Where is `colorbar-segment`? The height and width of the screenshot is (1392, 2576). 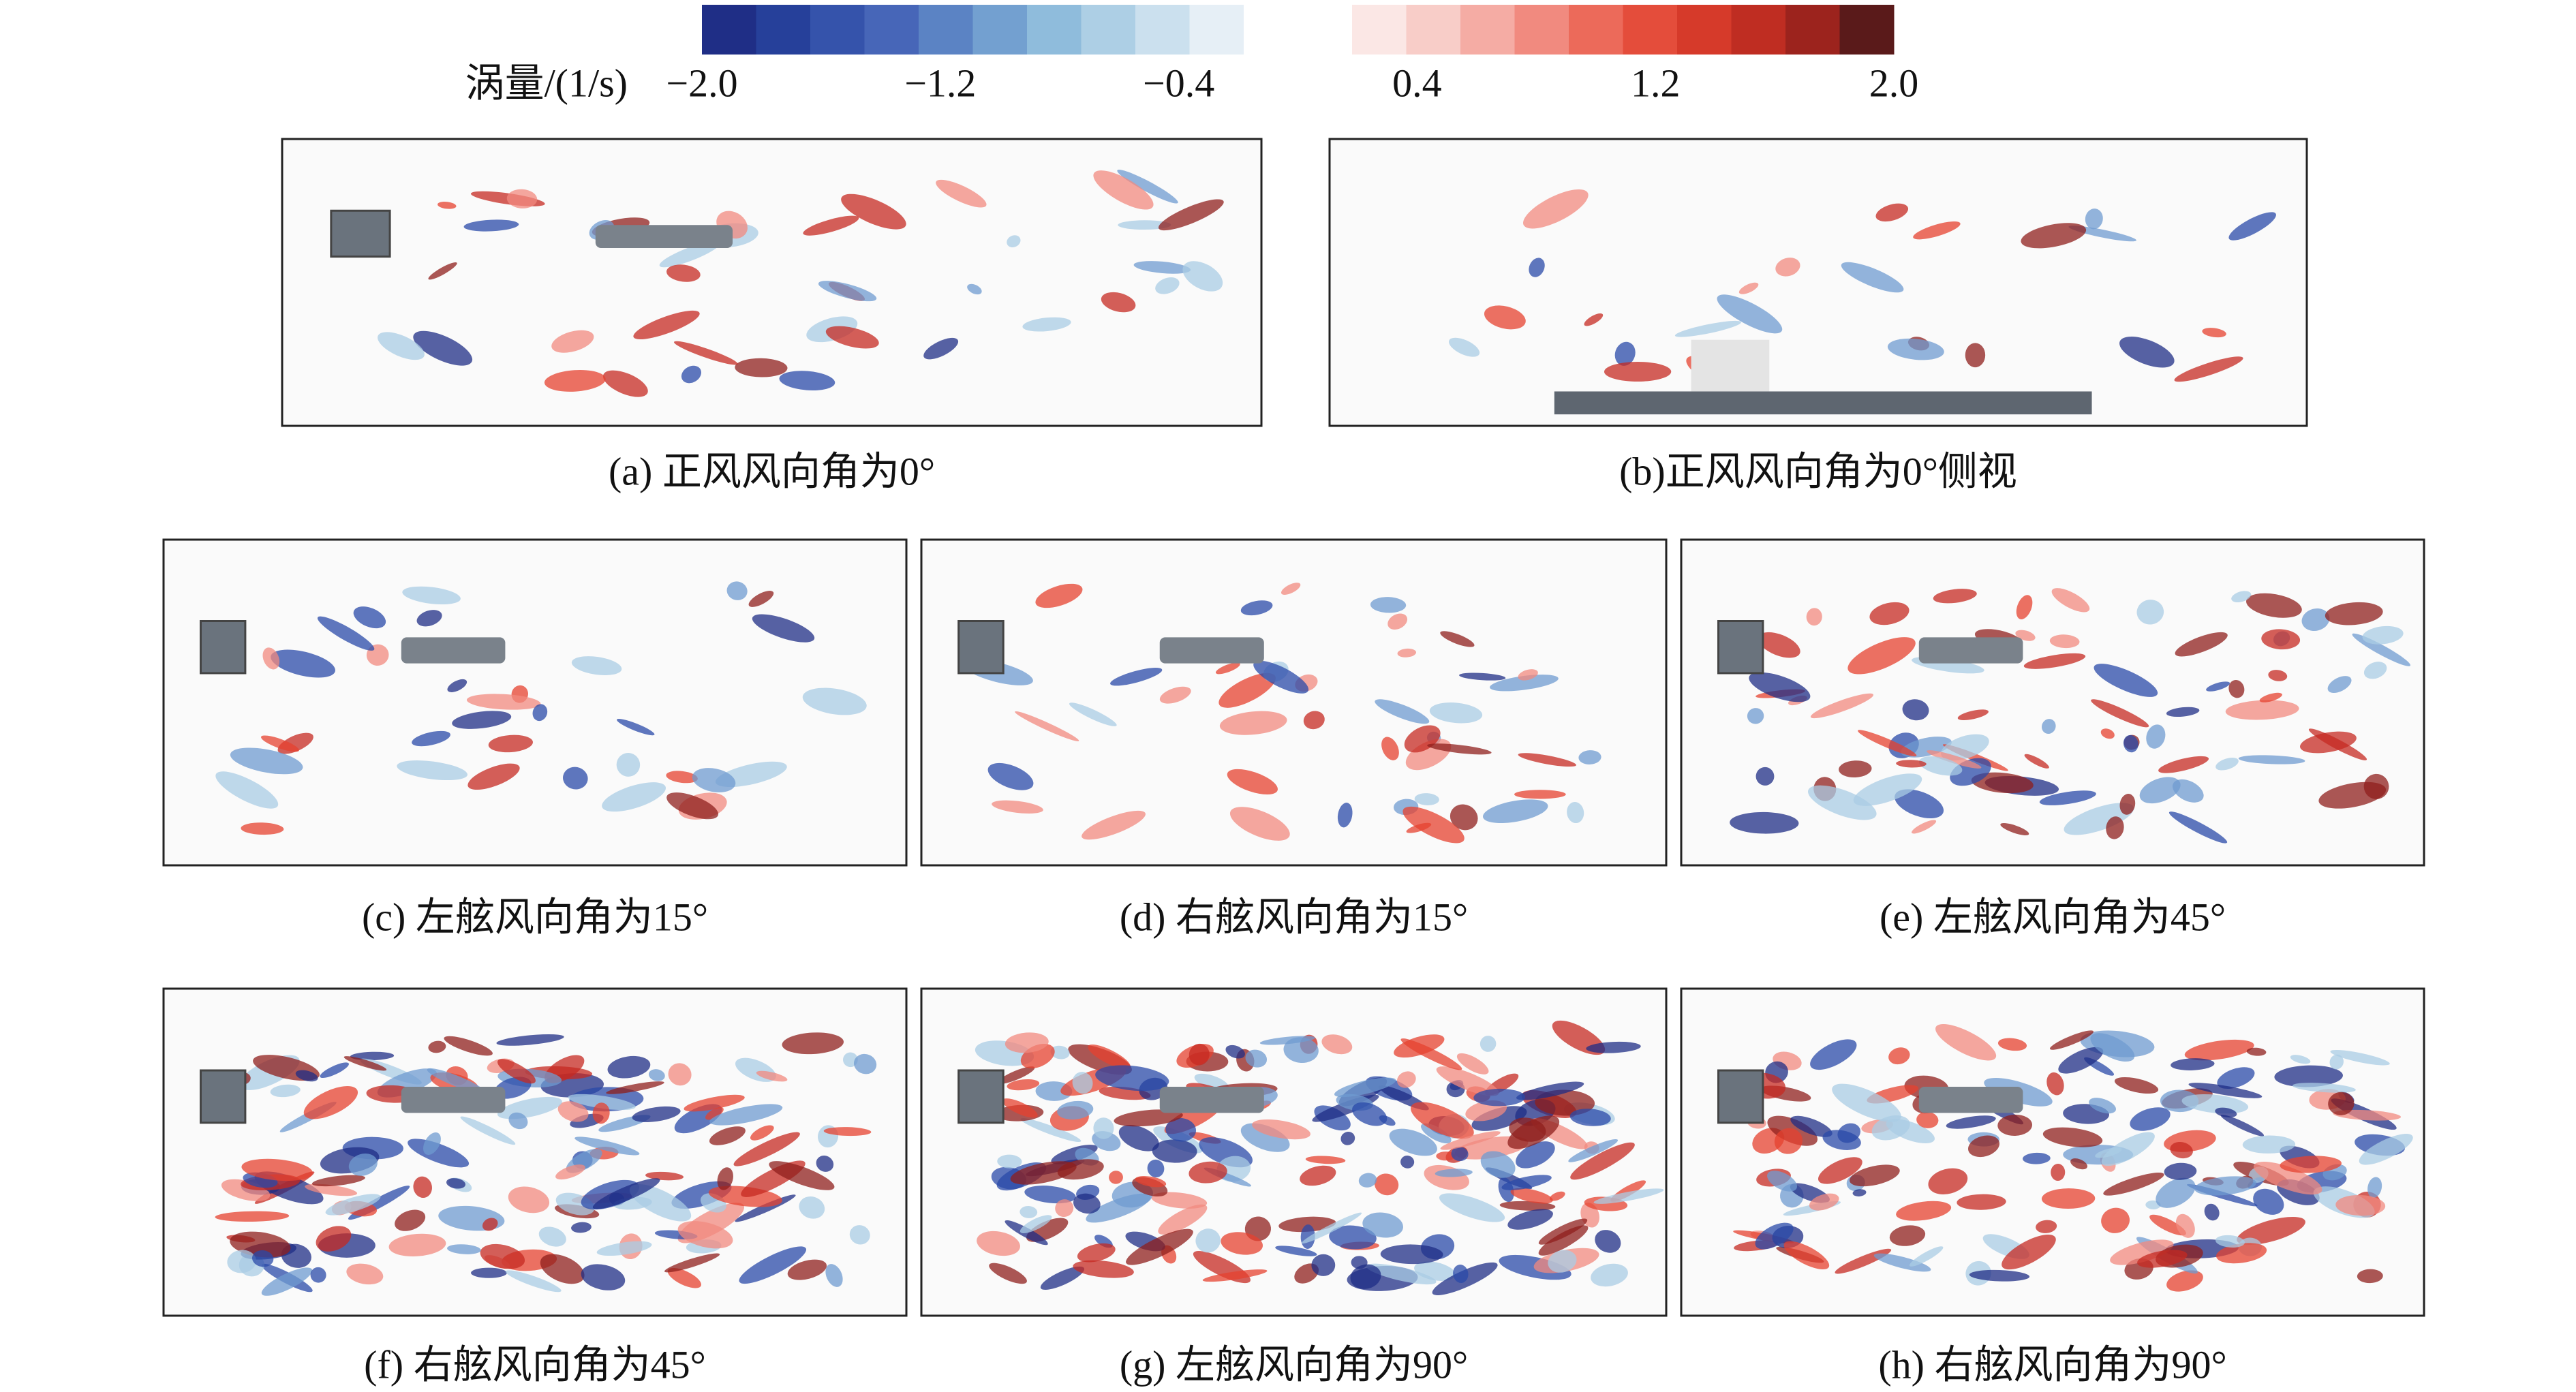
colorbar-segment is located at coordinates (1867, 30).